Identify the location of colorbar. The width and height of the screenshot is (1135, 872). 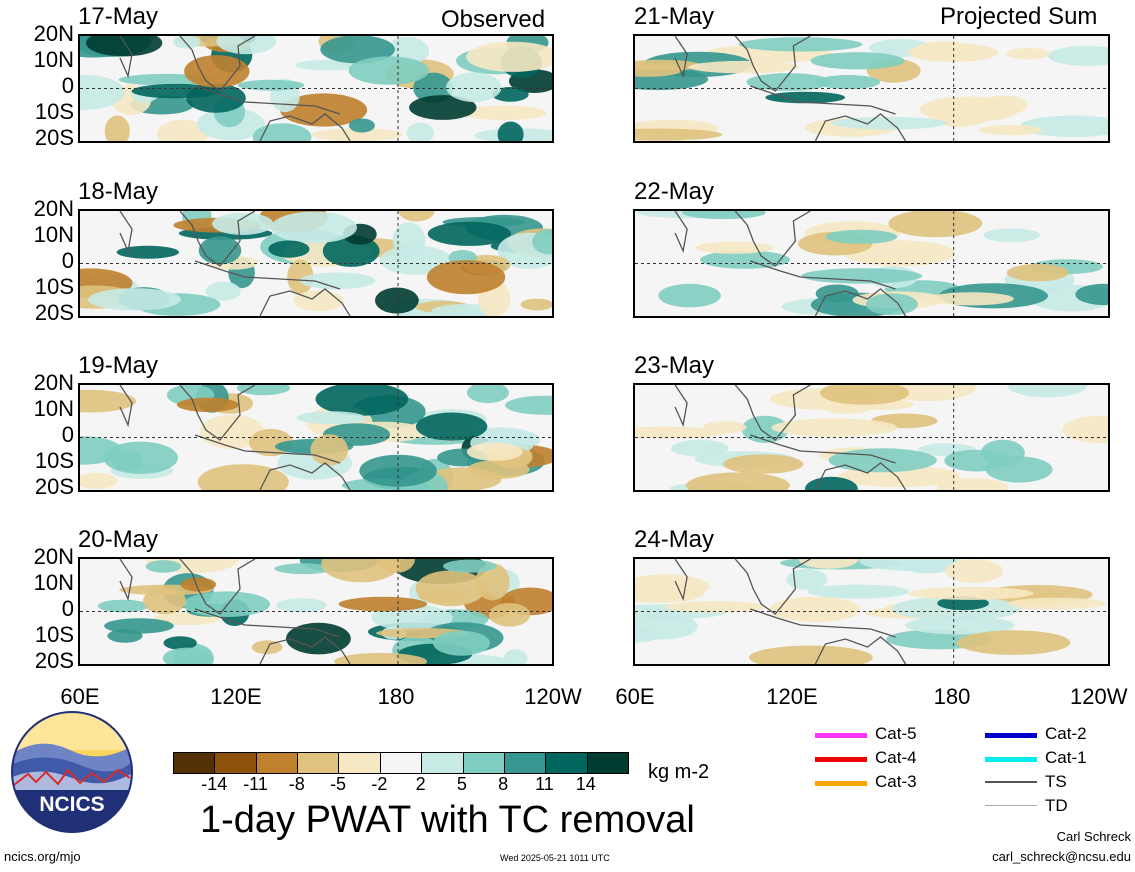
(401, 763).